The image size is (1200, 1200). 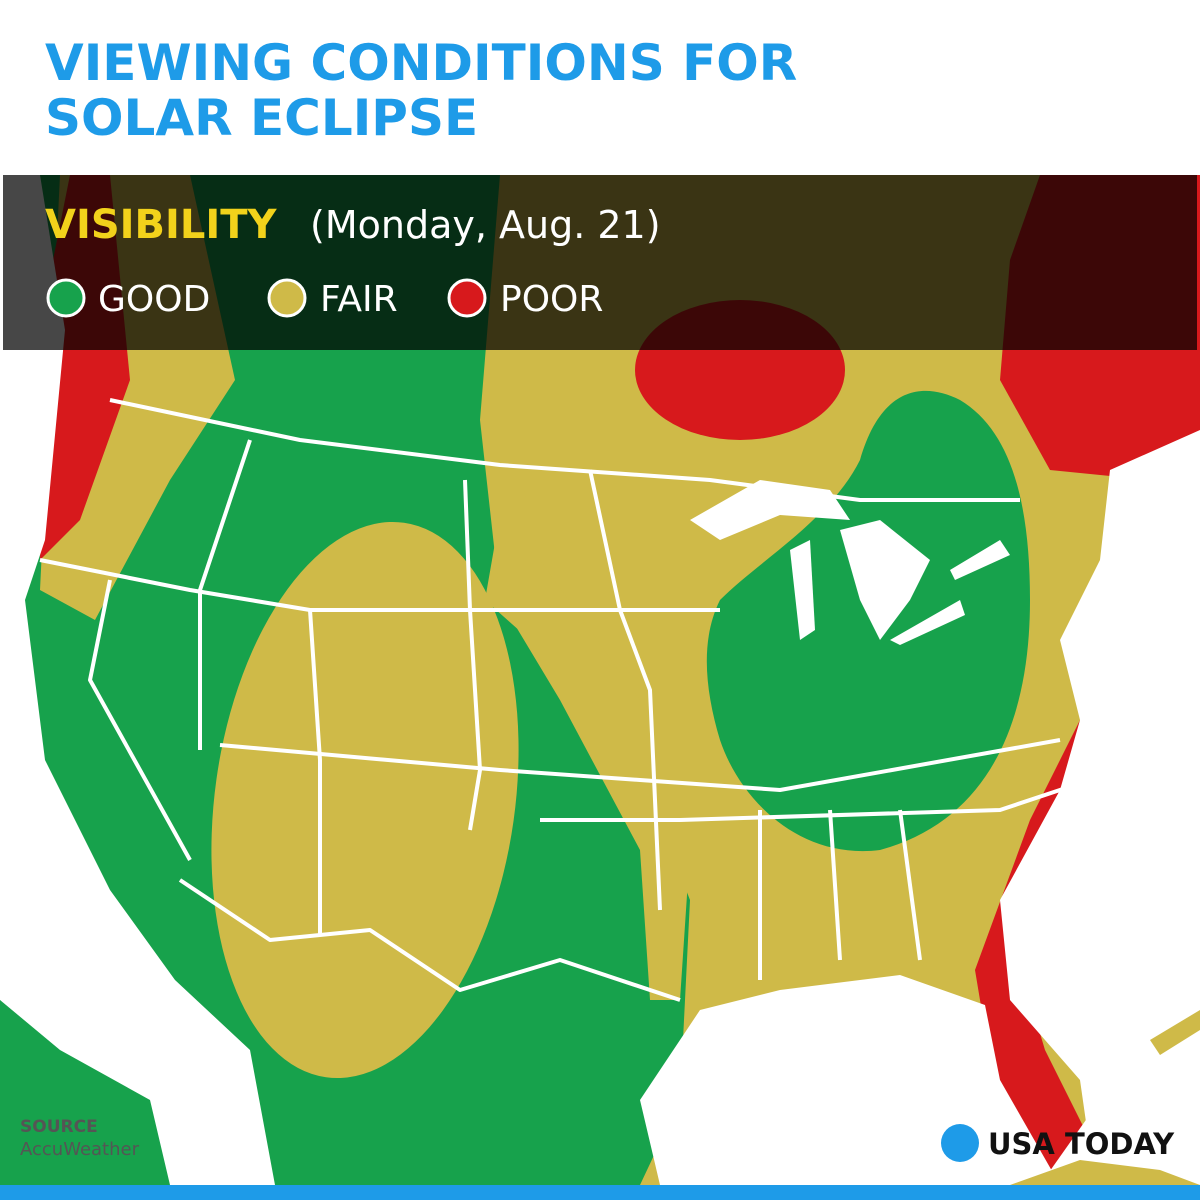 I want to click on legend-item: FAIR, so click(x=359, y=299).